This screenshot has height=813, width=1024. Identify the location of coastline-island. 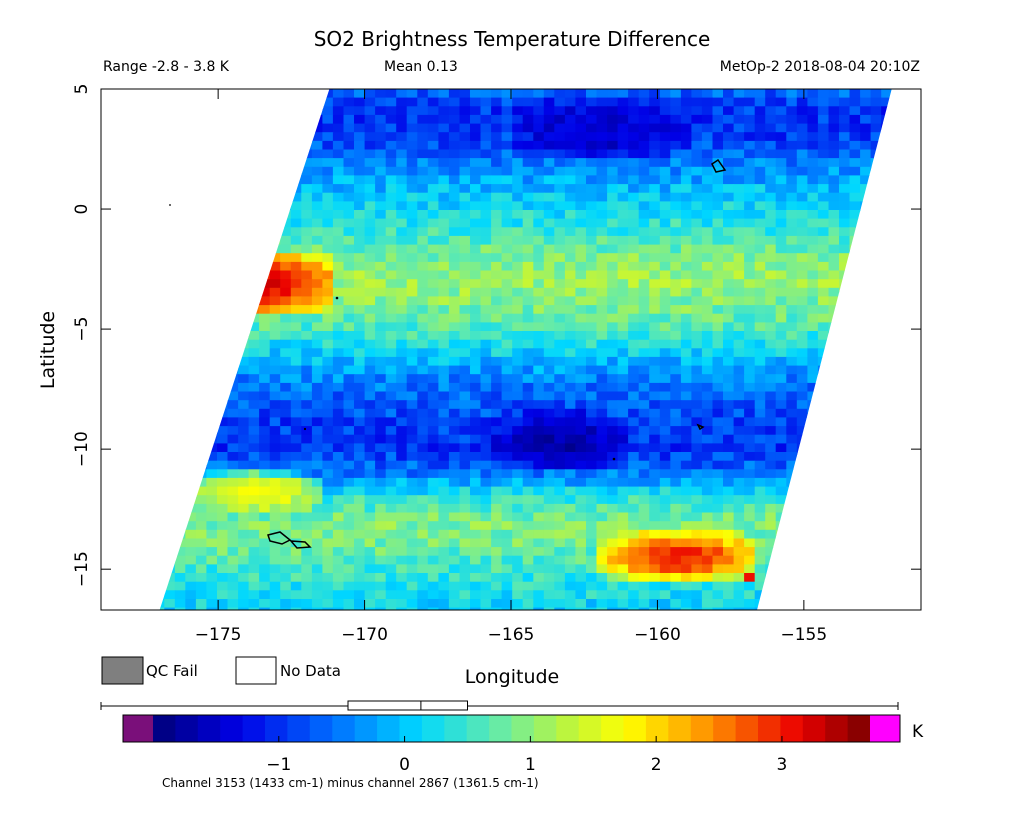
(719, 165).